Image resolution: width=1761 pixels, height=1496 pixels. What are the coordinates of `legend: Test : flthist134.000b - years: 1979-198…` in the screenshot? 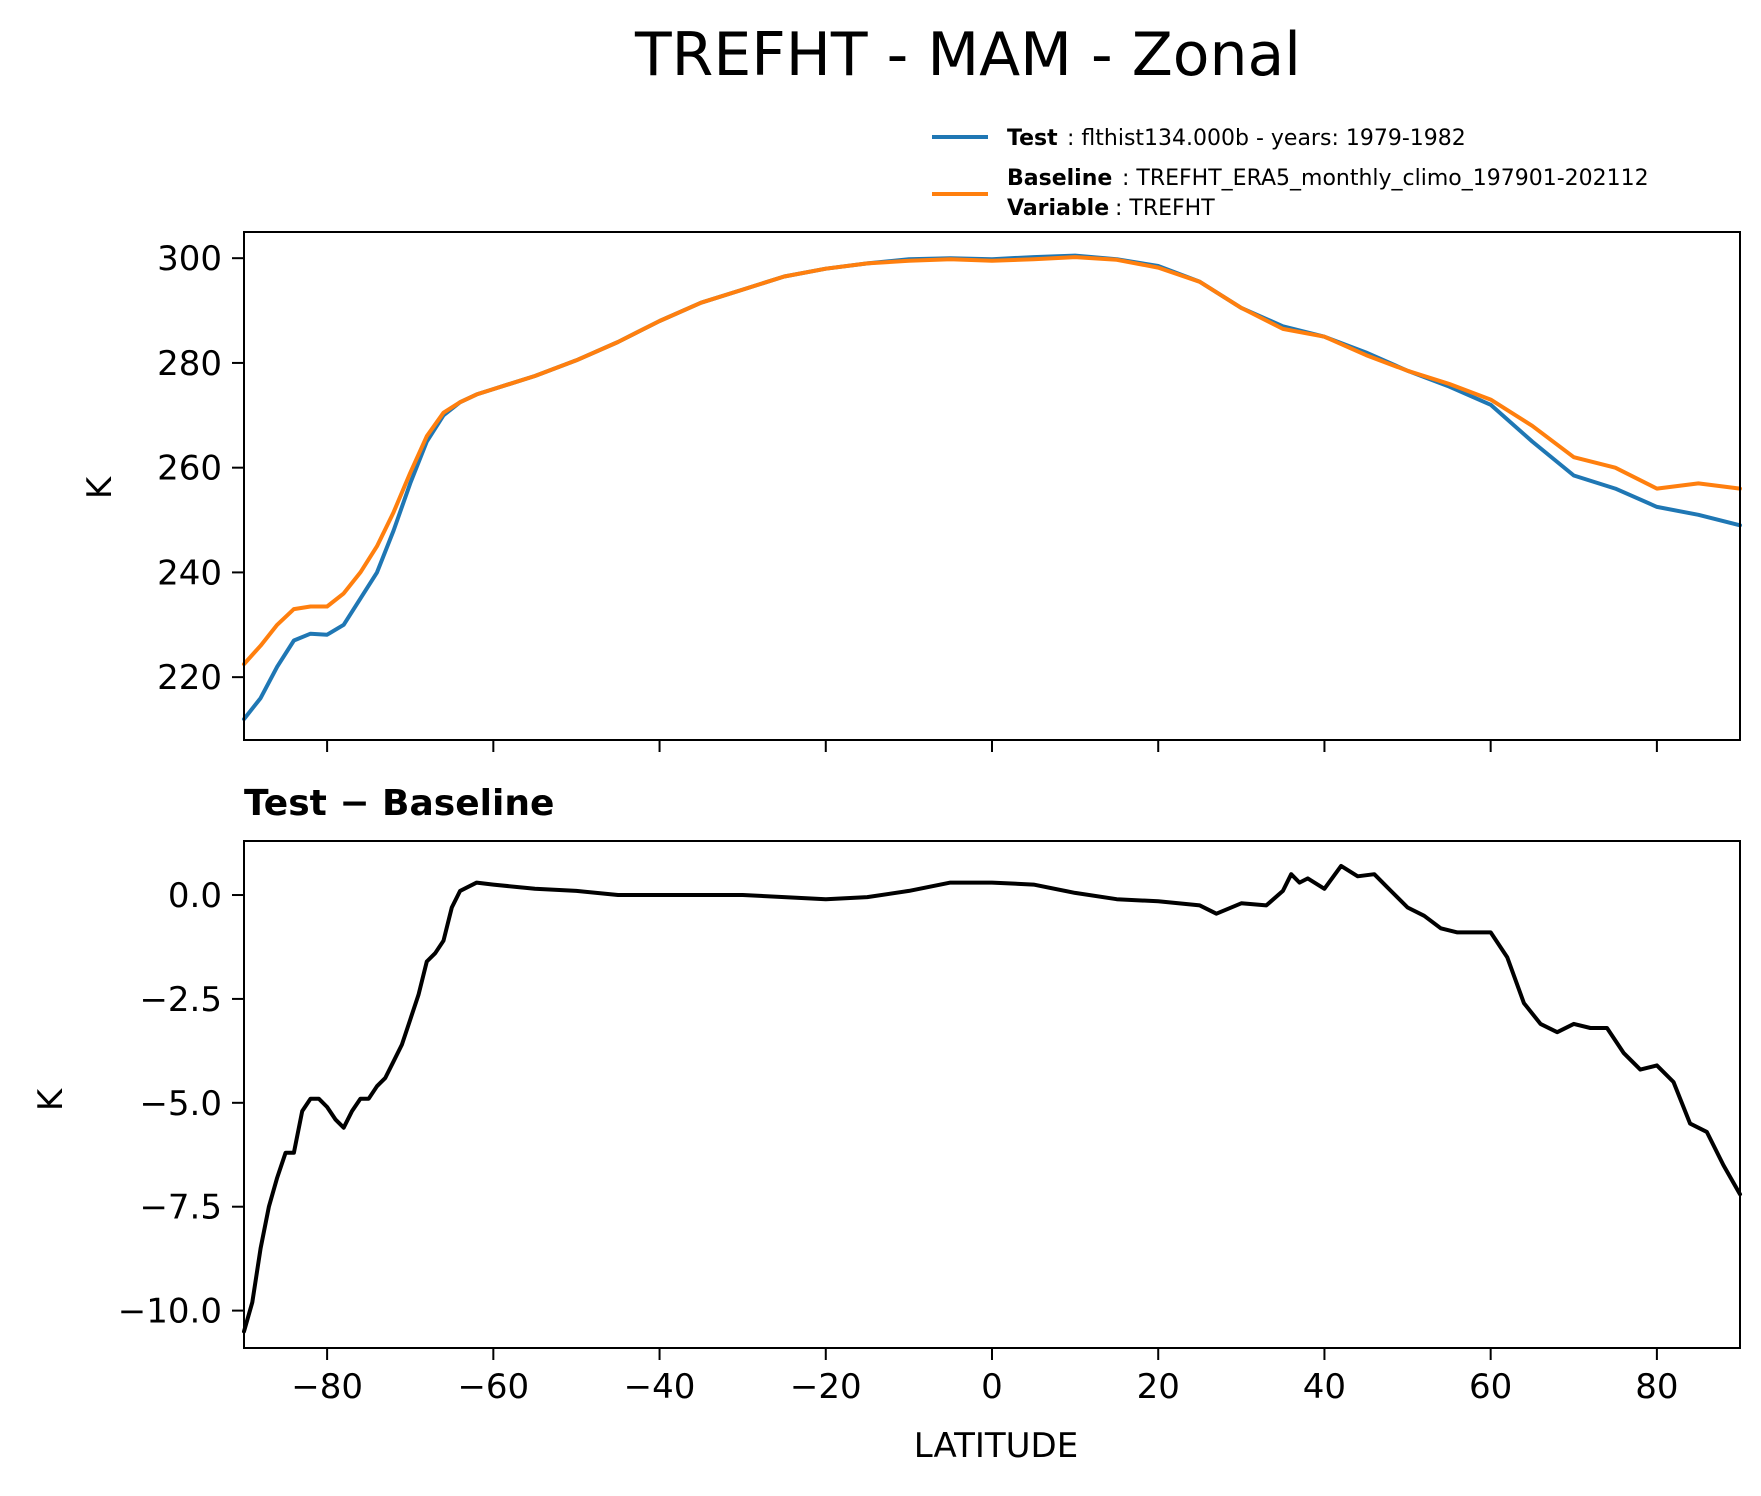 It's located at (1290, 173).